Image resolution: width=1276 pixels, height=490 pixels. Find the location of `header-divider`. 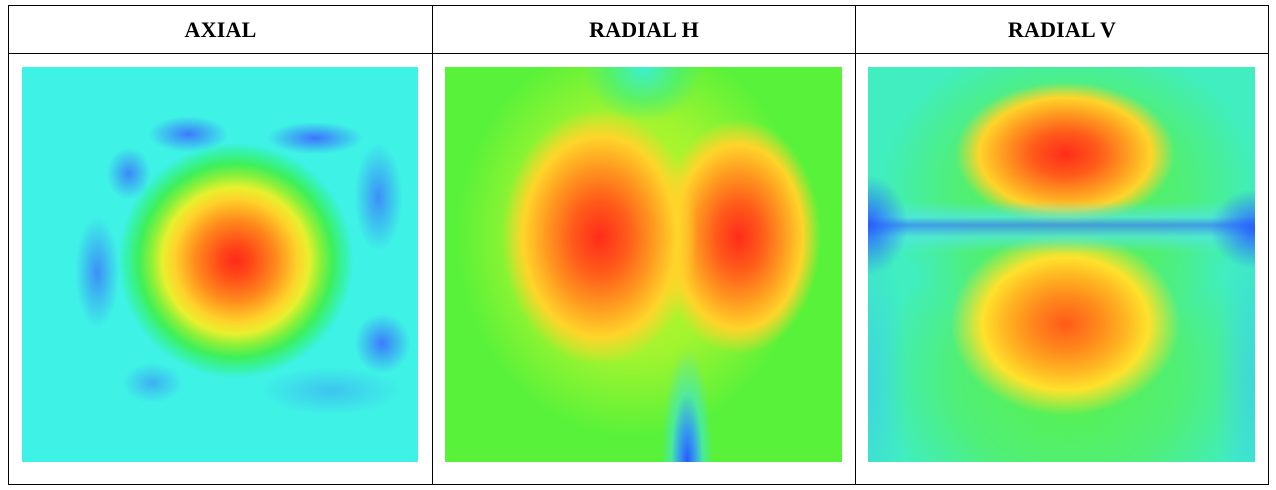

header-divider is located at coordinates (638, 53).